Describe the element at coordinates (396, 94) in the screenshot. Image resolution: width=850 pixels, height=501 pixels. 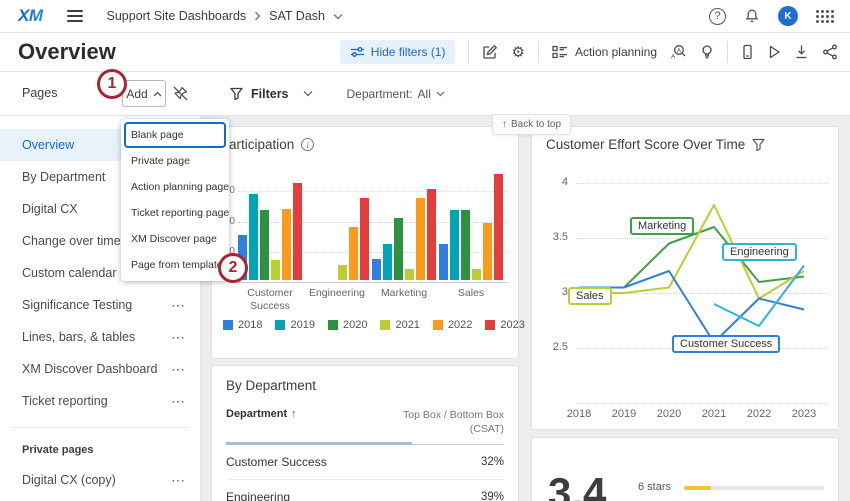
I see `department-filter: Department: All` at that location.